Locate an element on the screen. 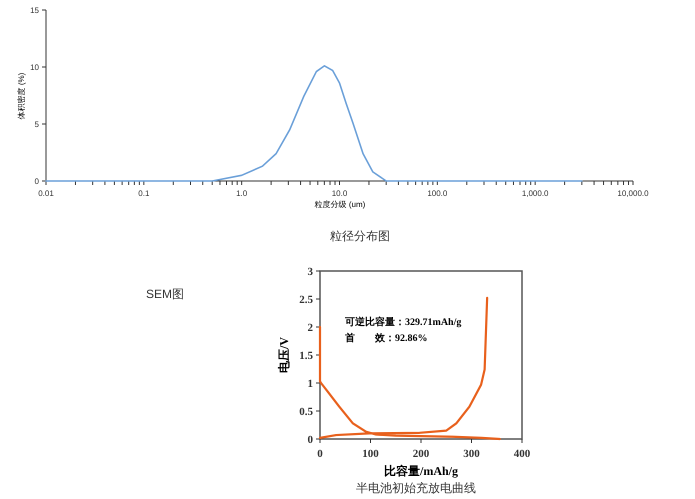 The width and height of the screenshot is (695, 499). annotation: 首 效：92.86% is located at coordinates (386, 338).